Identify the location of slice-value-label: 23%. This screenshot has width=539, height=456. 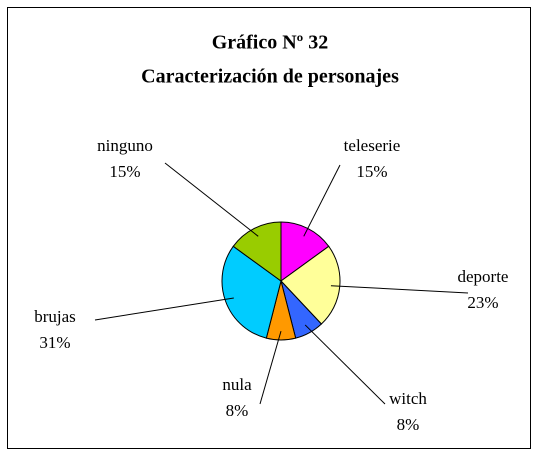
(482, 302).